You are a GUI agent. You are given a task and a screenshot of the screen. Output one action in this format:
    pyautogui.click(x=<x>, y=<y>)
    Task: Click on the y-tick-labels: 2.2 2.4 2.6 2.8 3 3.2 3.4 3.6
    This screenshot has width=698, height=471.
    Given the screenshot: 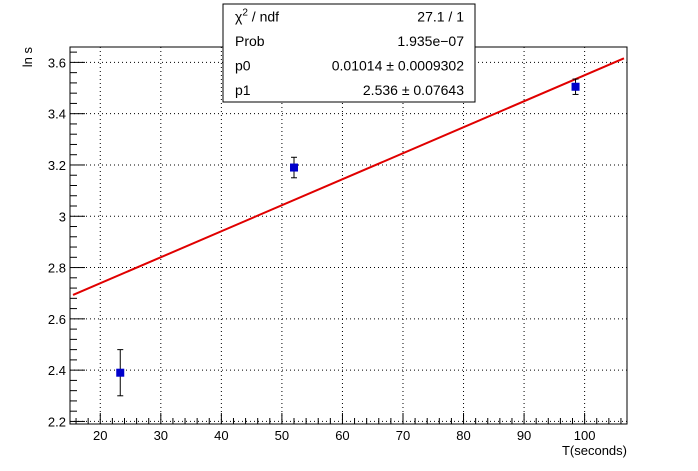 What is the action you would take?
    pyautogui.click(x=57, y=242)
    